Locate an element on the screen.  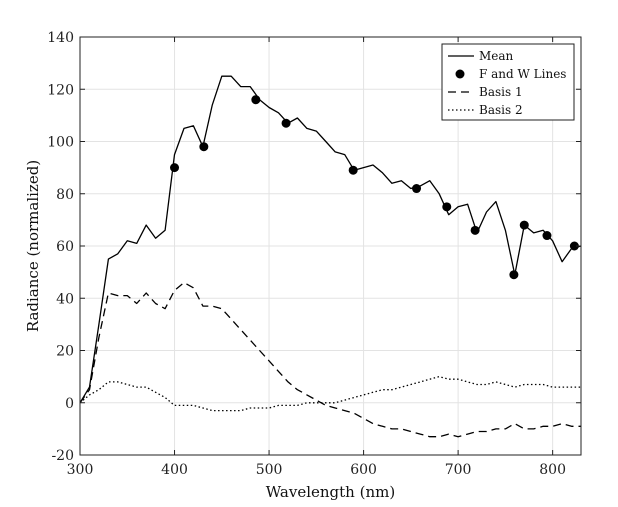
series-basis-2-line is located at coordinates (330, 393).